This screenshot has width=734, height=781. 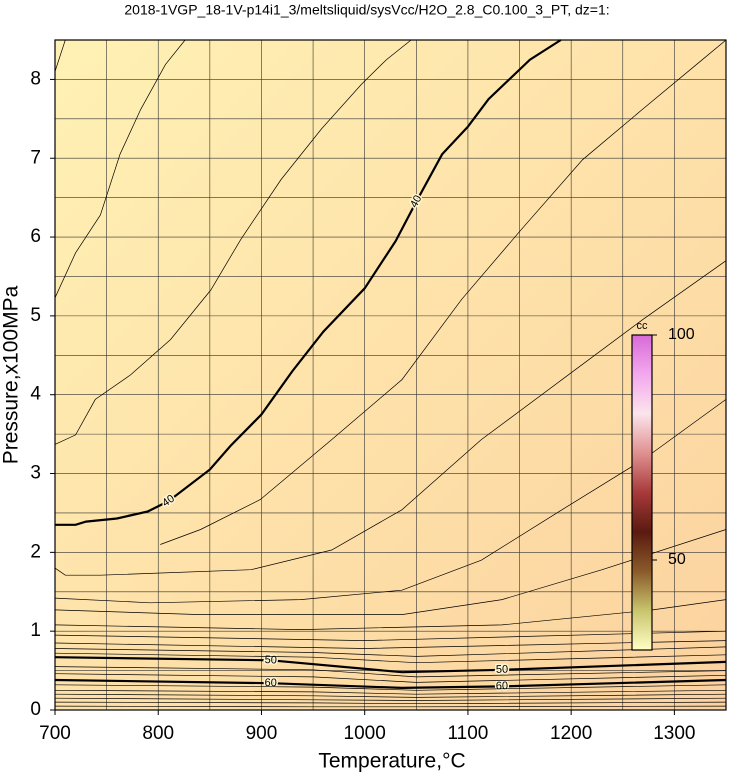 I want to click on y-axis-label: Pressure,x100MPa, so click(x=11, y=374).